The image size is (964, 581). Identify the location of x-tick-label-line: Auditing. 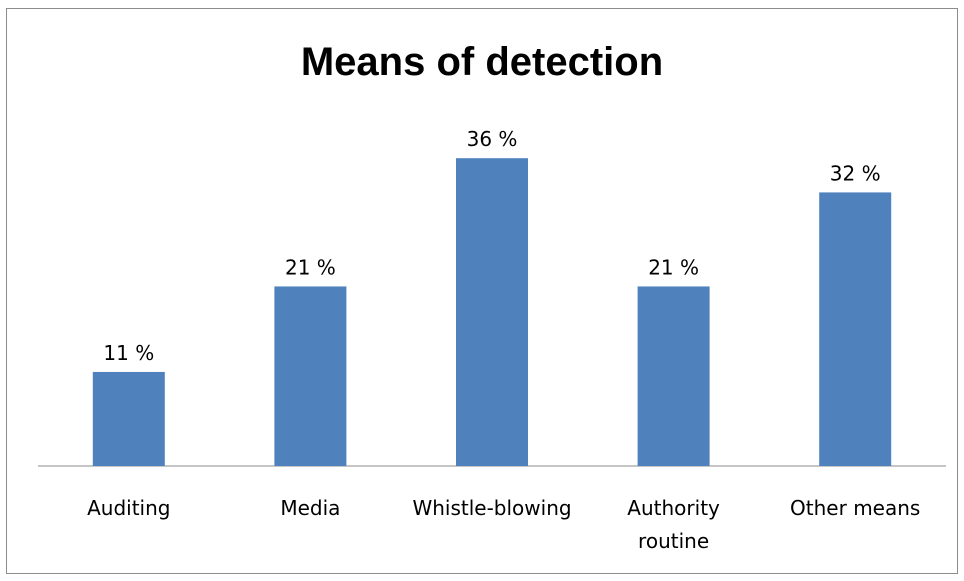
(128, 508).